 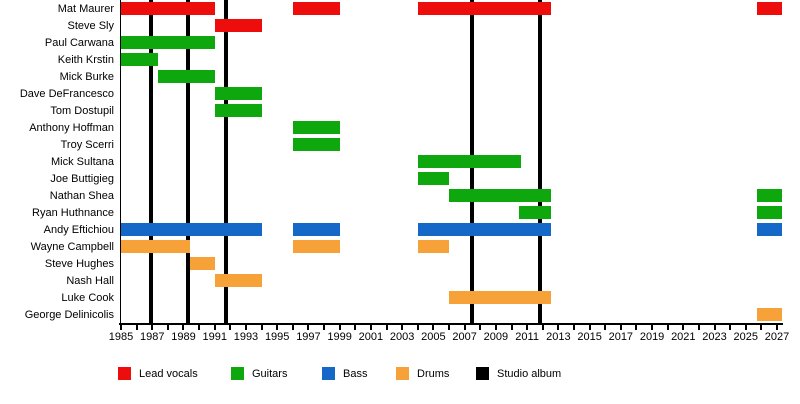 I want to click on timeline-bar-paul-carwana, so click(x=168, y=42).